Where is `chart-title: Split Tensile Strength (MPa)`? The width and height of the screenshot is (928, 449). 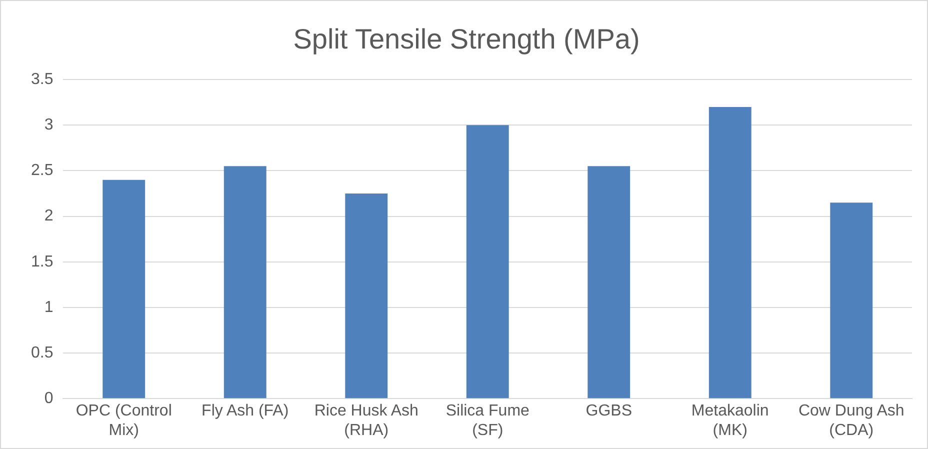
chart-title: Split Tensile Strength (MPa) is located at coordinates (466, 39).